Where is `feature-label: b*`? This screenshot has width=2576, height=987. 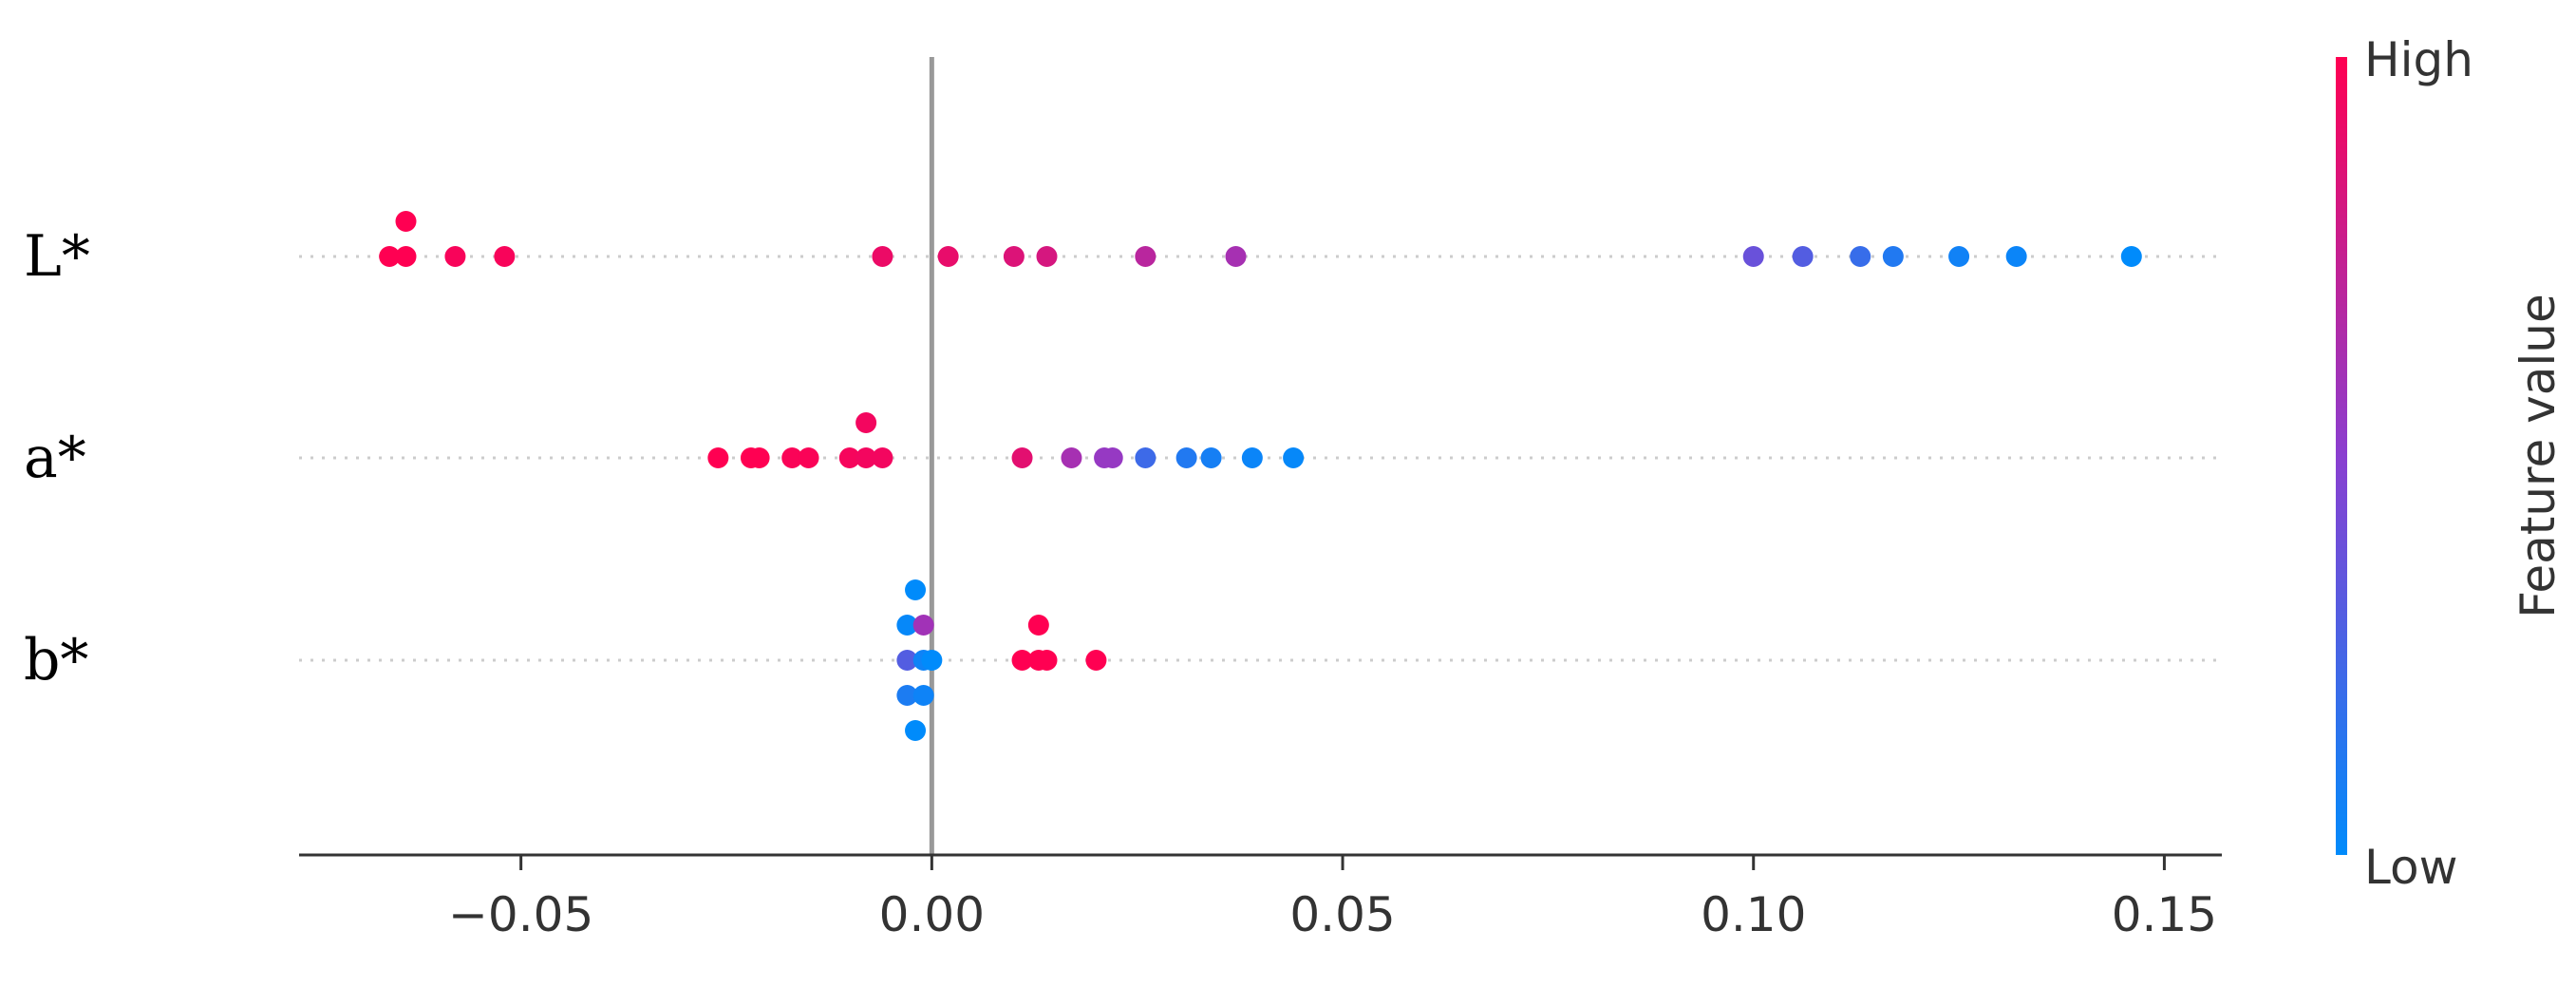 feature-label: b* is located at coordinates (56, 660).